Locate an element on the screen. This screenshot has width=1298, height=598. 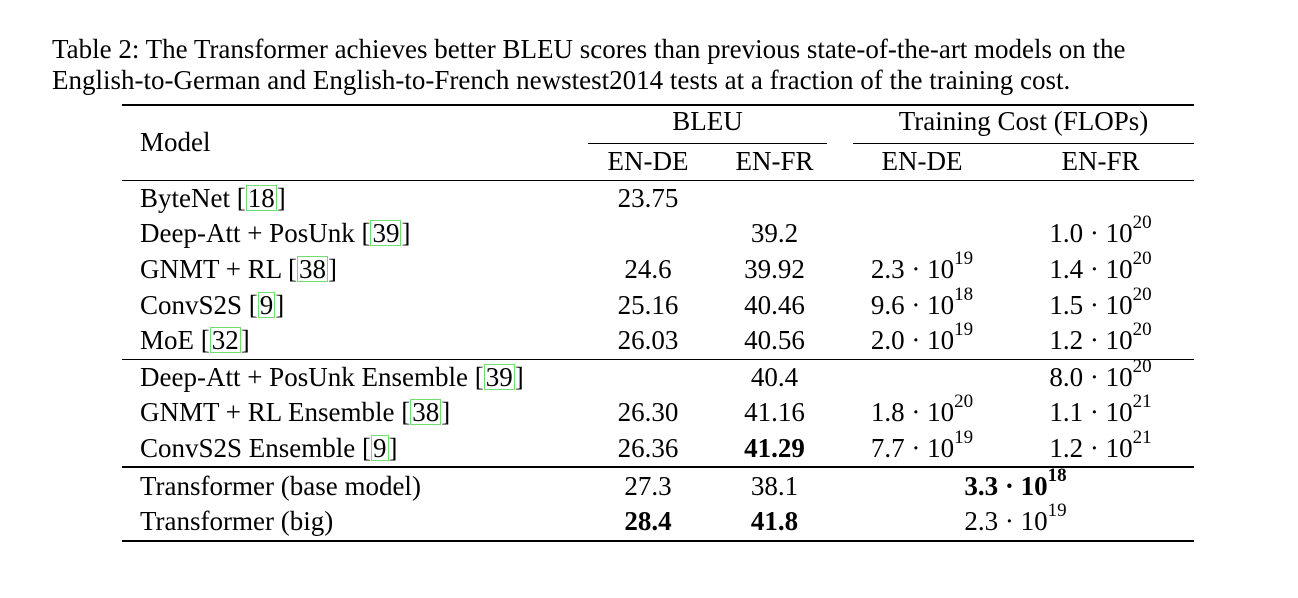
bleu-en-fr: 40.56 is located at coordinates (774, 340).